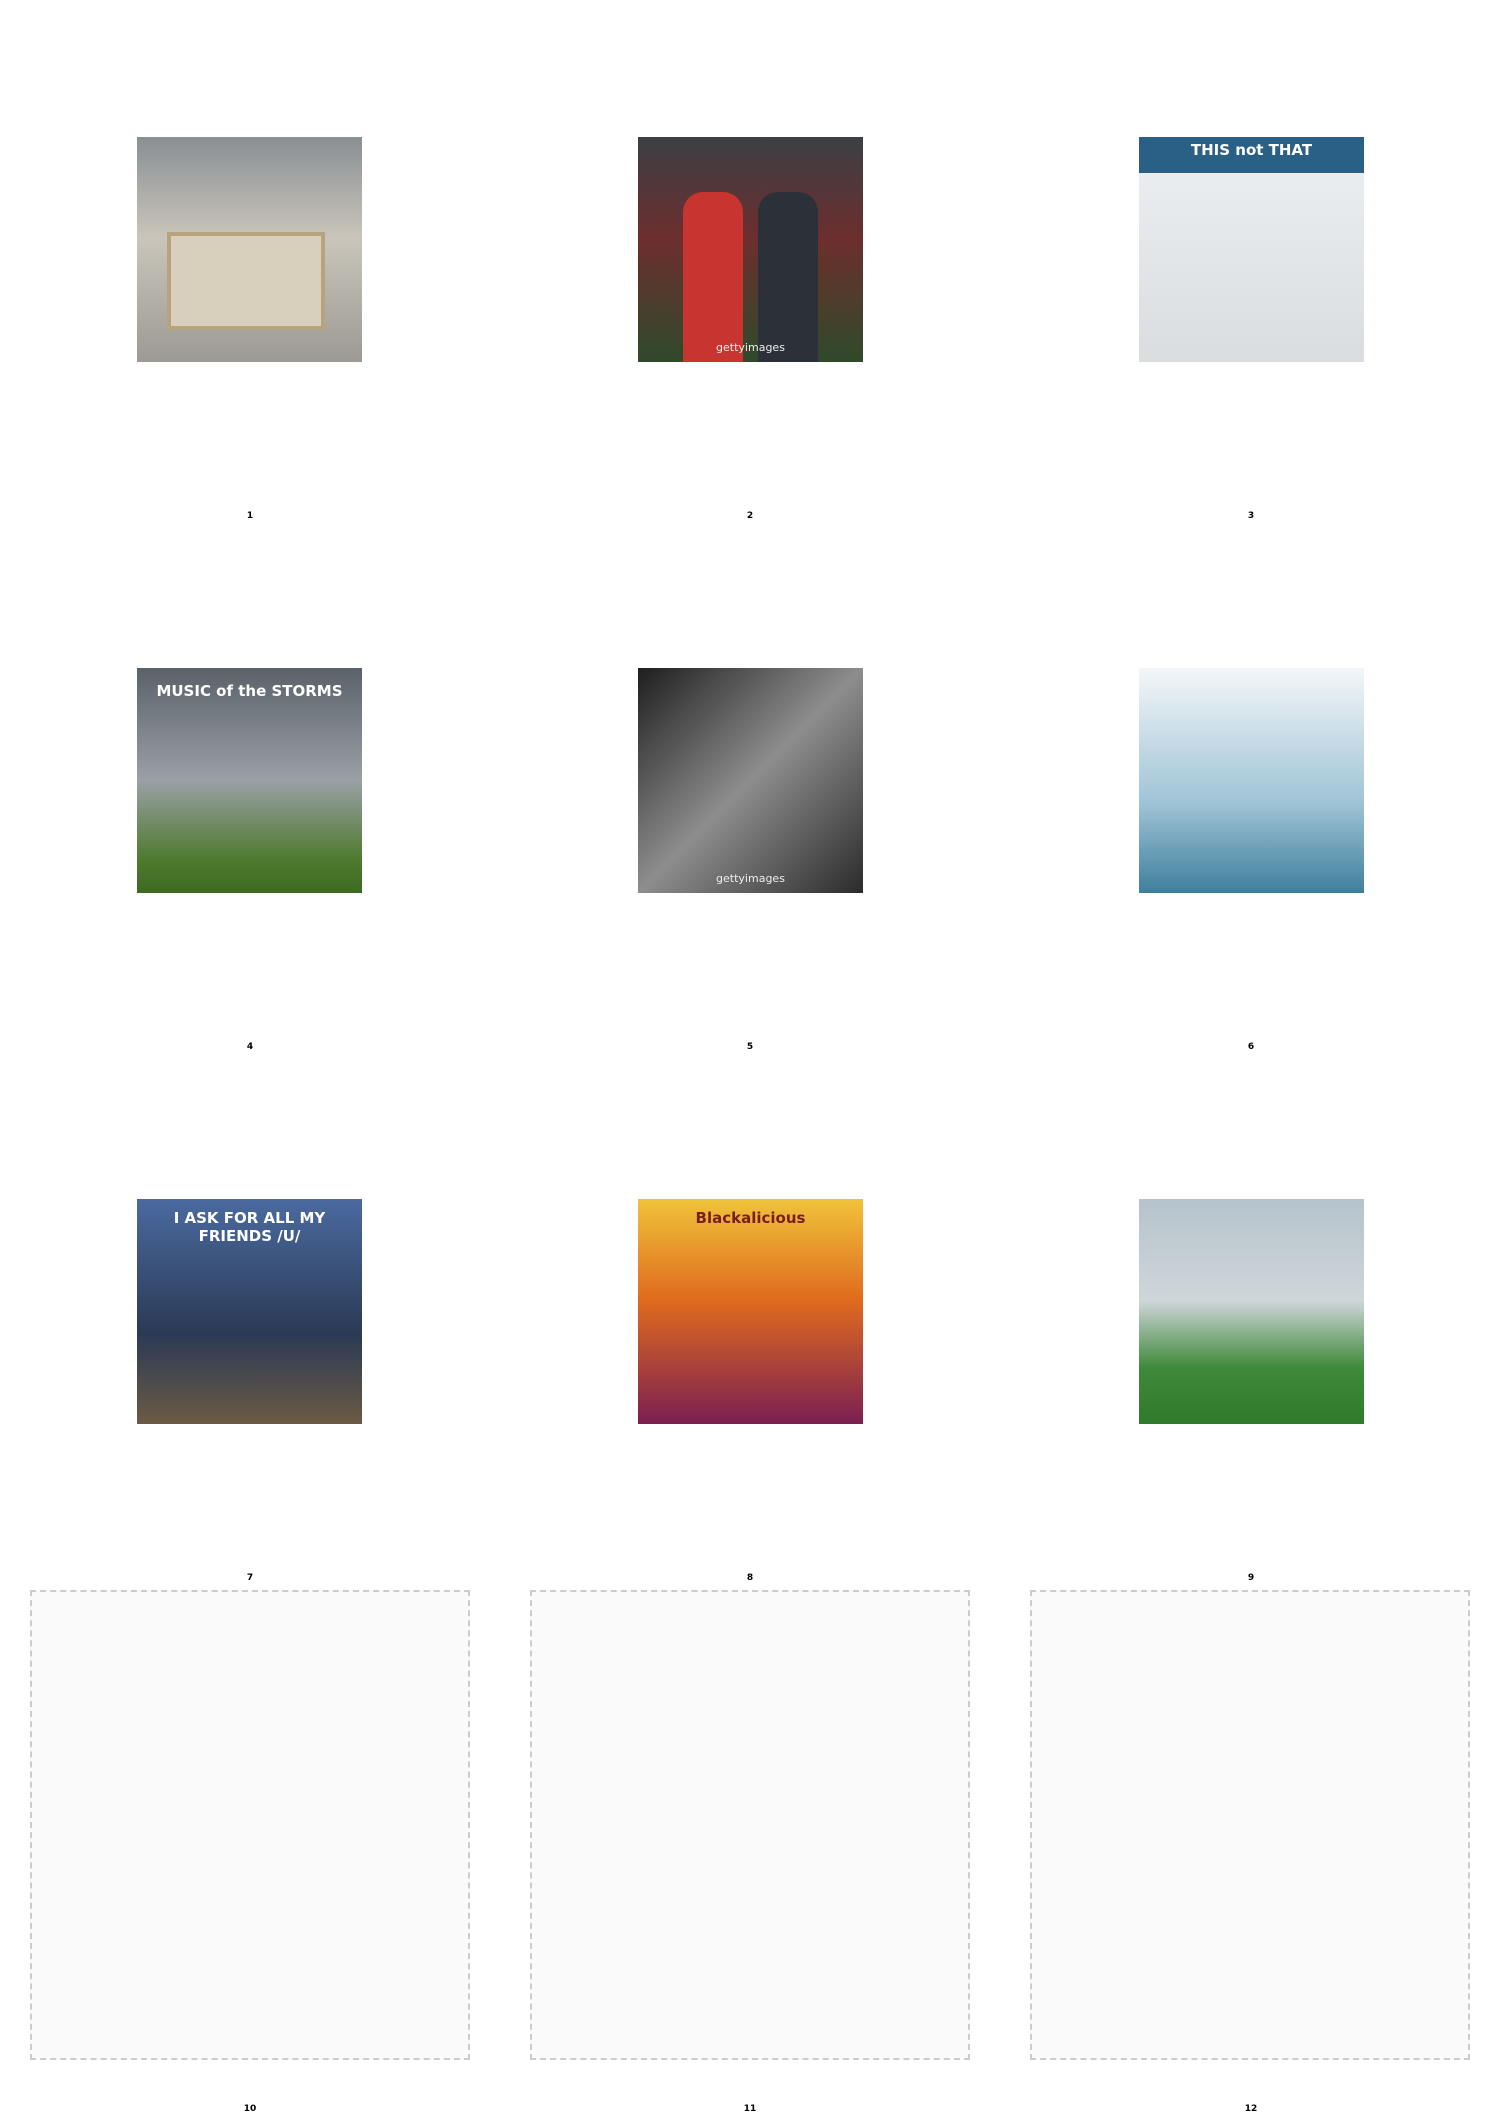 The height and width of the screenshot is (2120, 1500). I want to click on image-tile-3: THIS not THAT, so click(1251, 249).